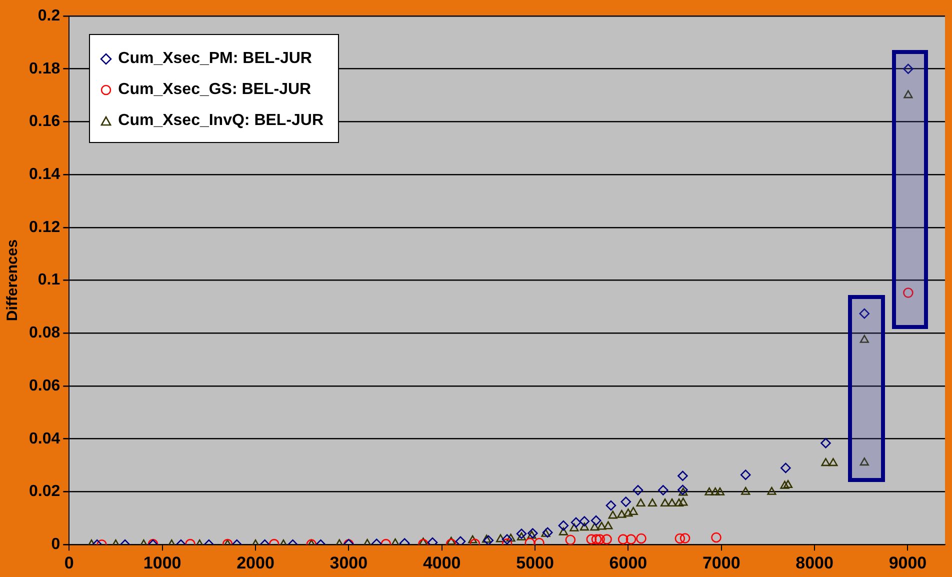 The image size is (952, 577). I want to click on legend-label: Cum_Xsec_PM: BEL-JUR, so click(215, 59).